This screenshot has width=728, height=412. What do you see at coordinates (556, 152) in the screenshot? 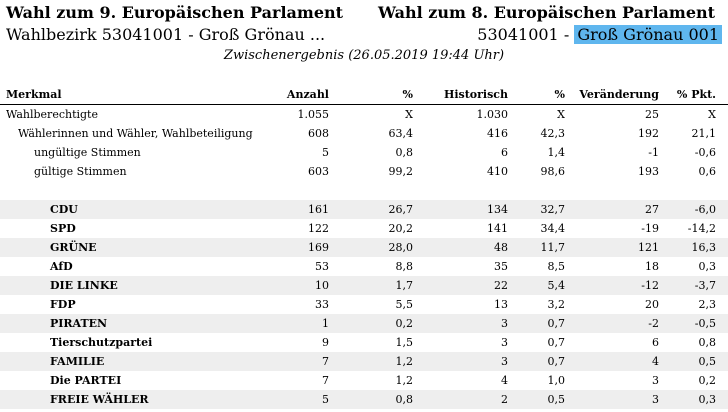
I see `cell: 1,4` at bounding box center [556, 152].